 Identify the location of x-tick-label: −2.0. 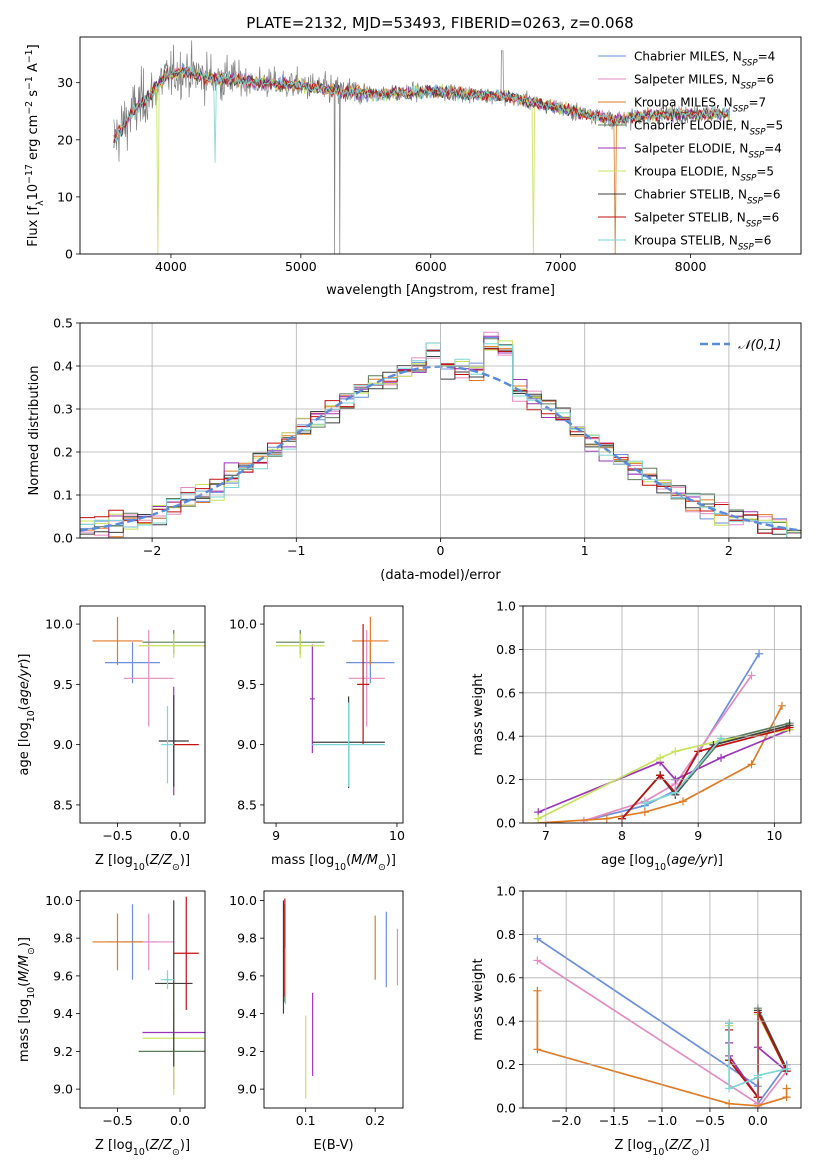
(566, 1120).